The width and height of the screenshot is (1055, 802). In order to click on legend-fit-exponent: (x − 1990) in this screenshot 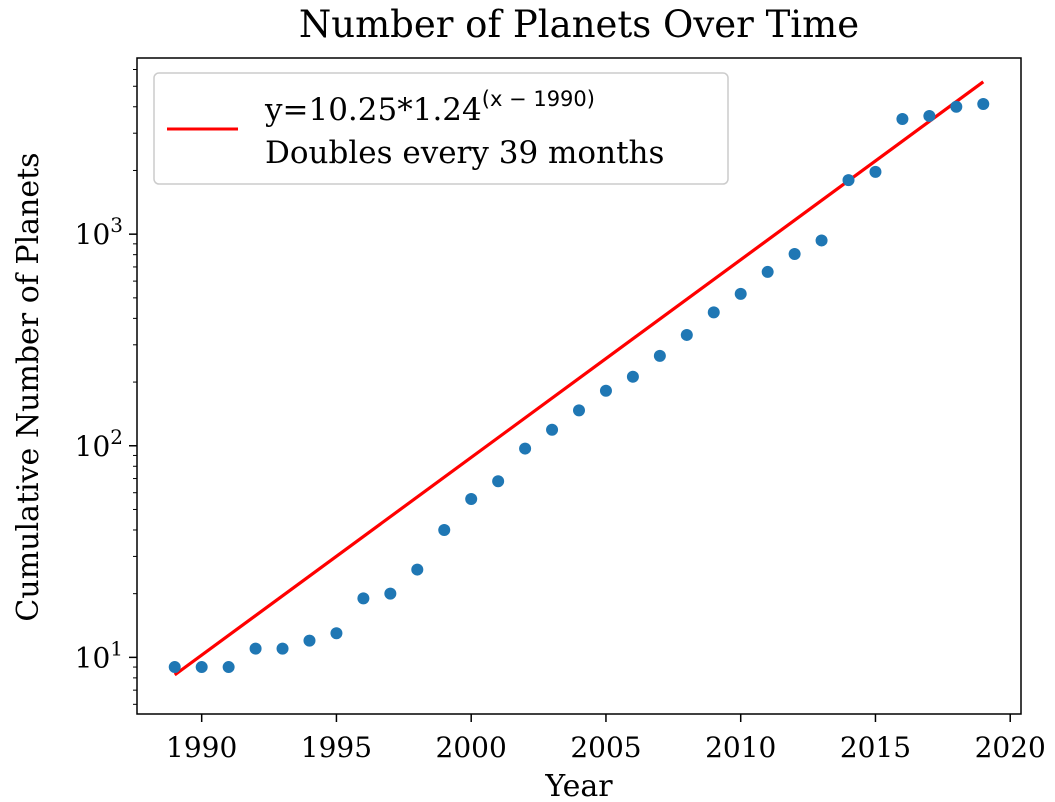, I will do `click(538, 99)`.